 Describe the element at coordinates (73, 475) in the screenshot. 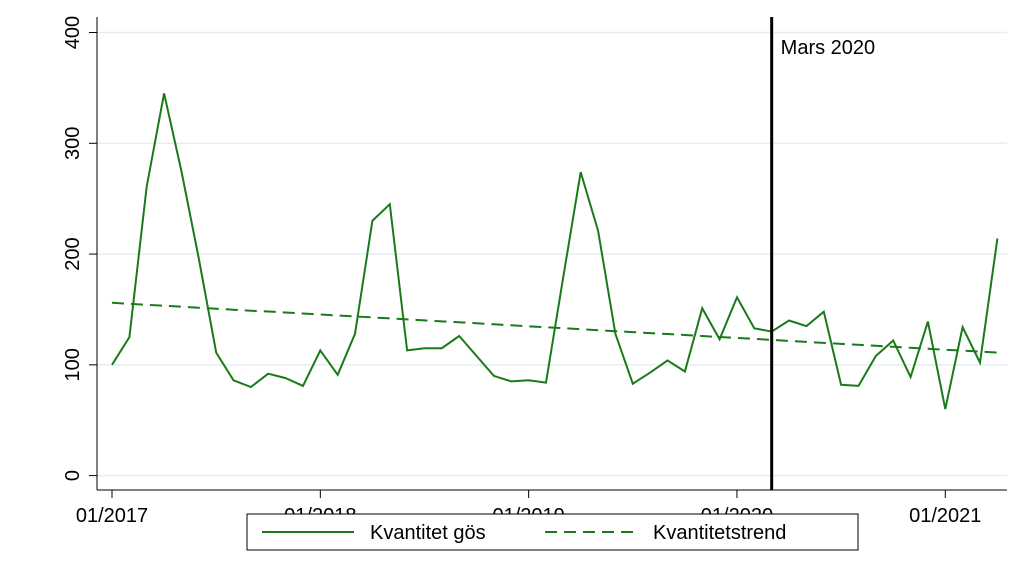

I see `y-tick-label: 0` at that location.